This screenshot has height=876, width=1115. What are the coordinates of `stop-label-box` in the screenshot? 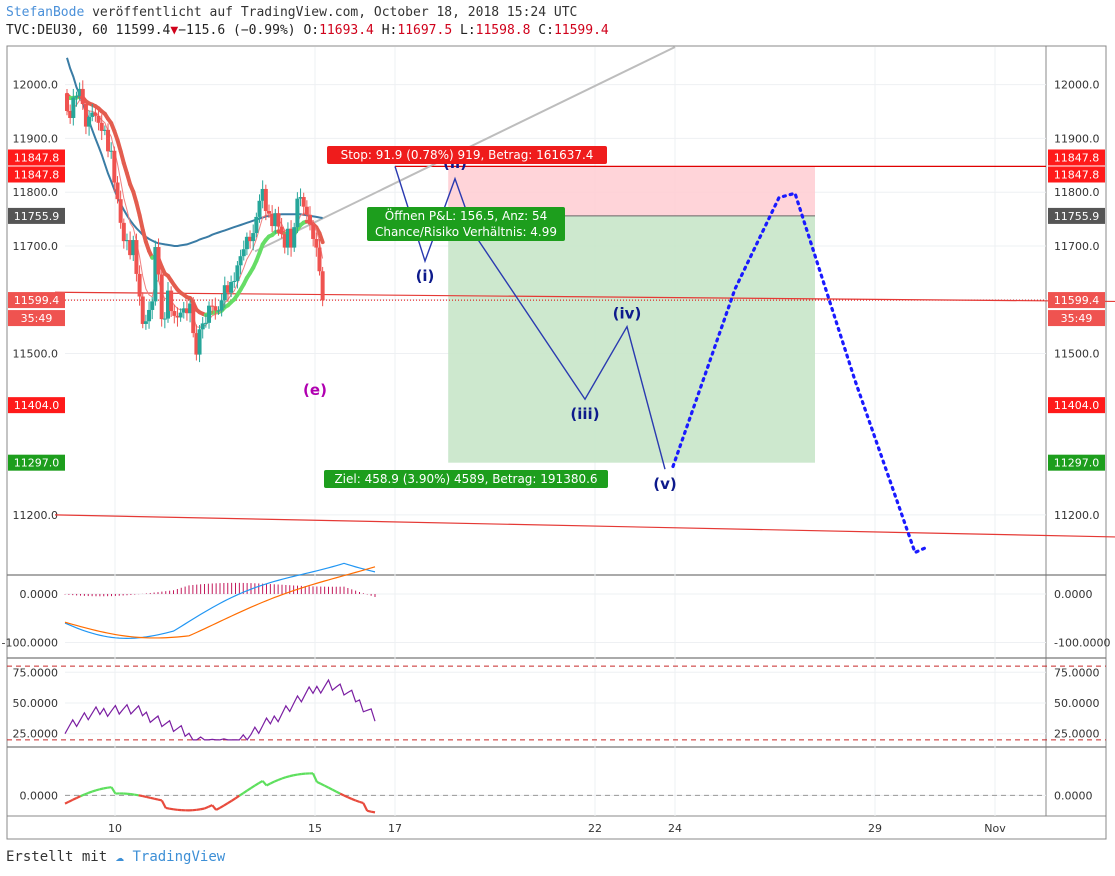 It's located at (467, 155).